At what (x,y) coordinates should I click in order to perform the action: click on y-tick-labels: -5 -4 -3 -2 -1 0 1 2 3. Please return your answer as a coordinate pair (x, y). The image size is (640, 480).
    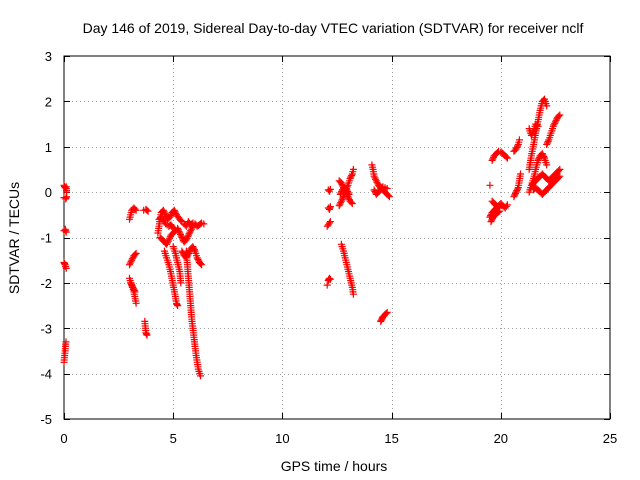
    Looking at the image, I should click on (46, 238).